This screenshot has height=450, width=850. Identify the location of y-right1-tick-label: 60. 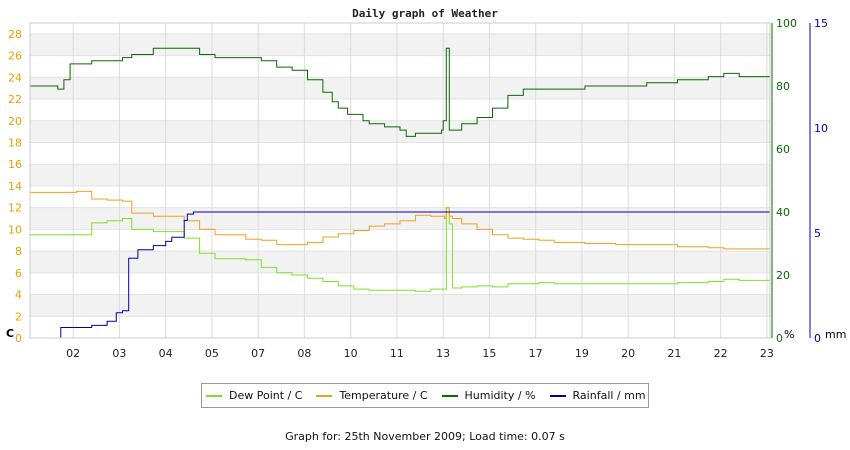
(783, 149).